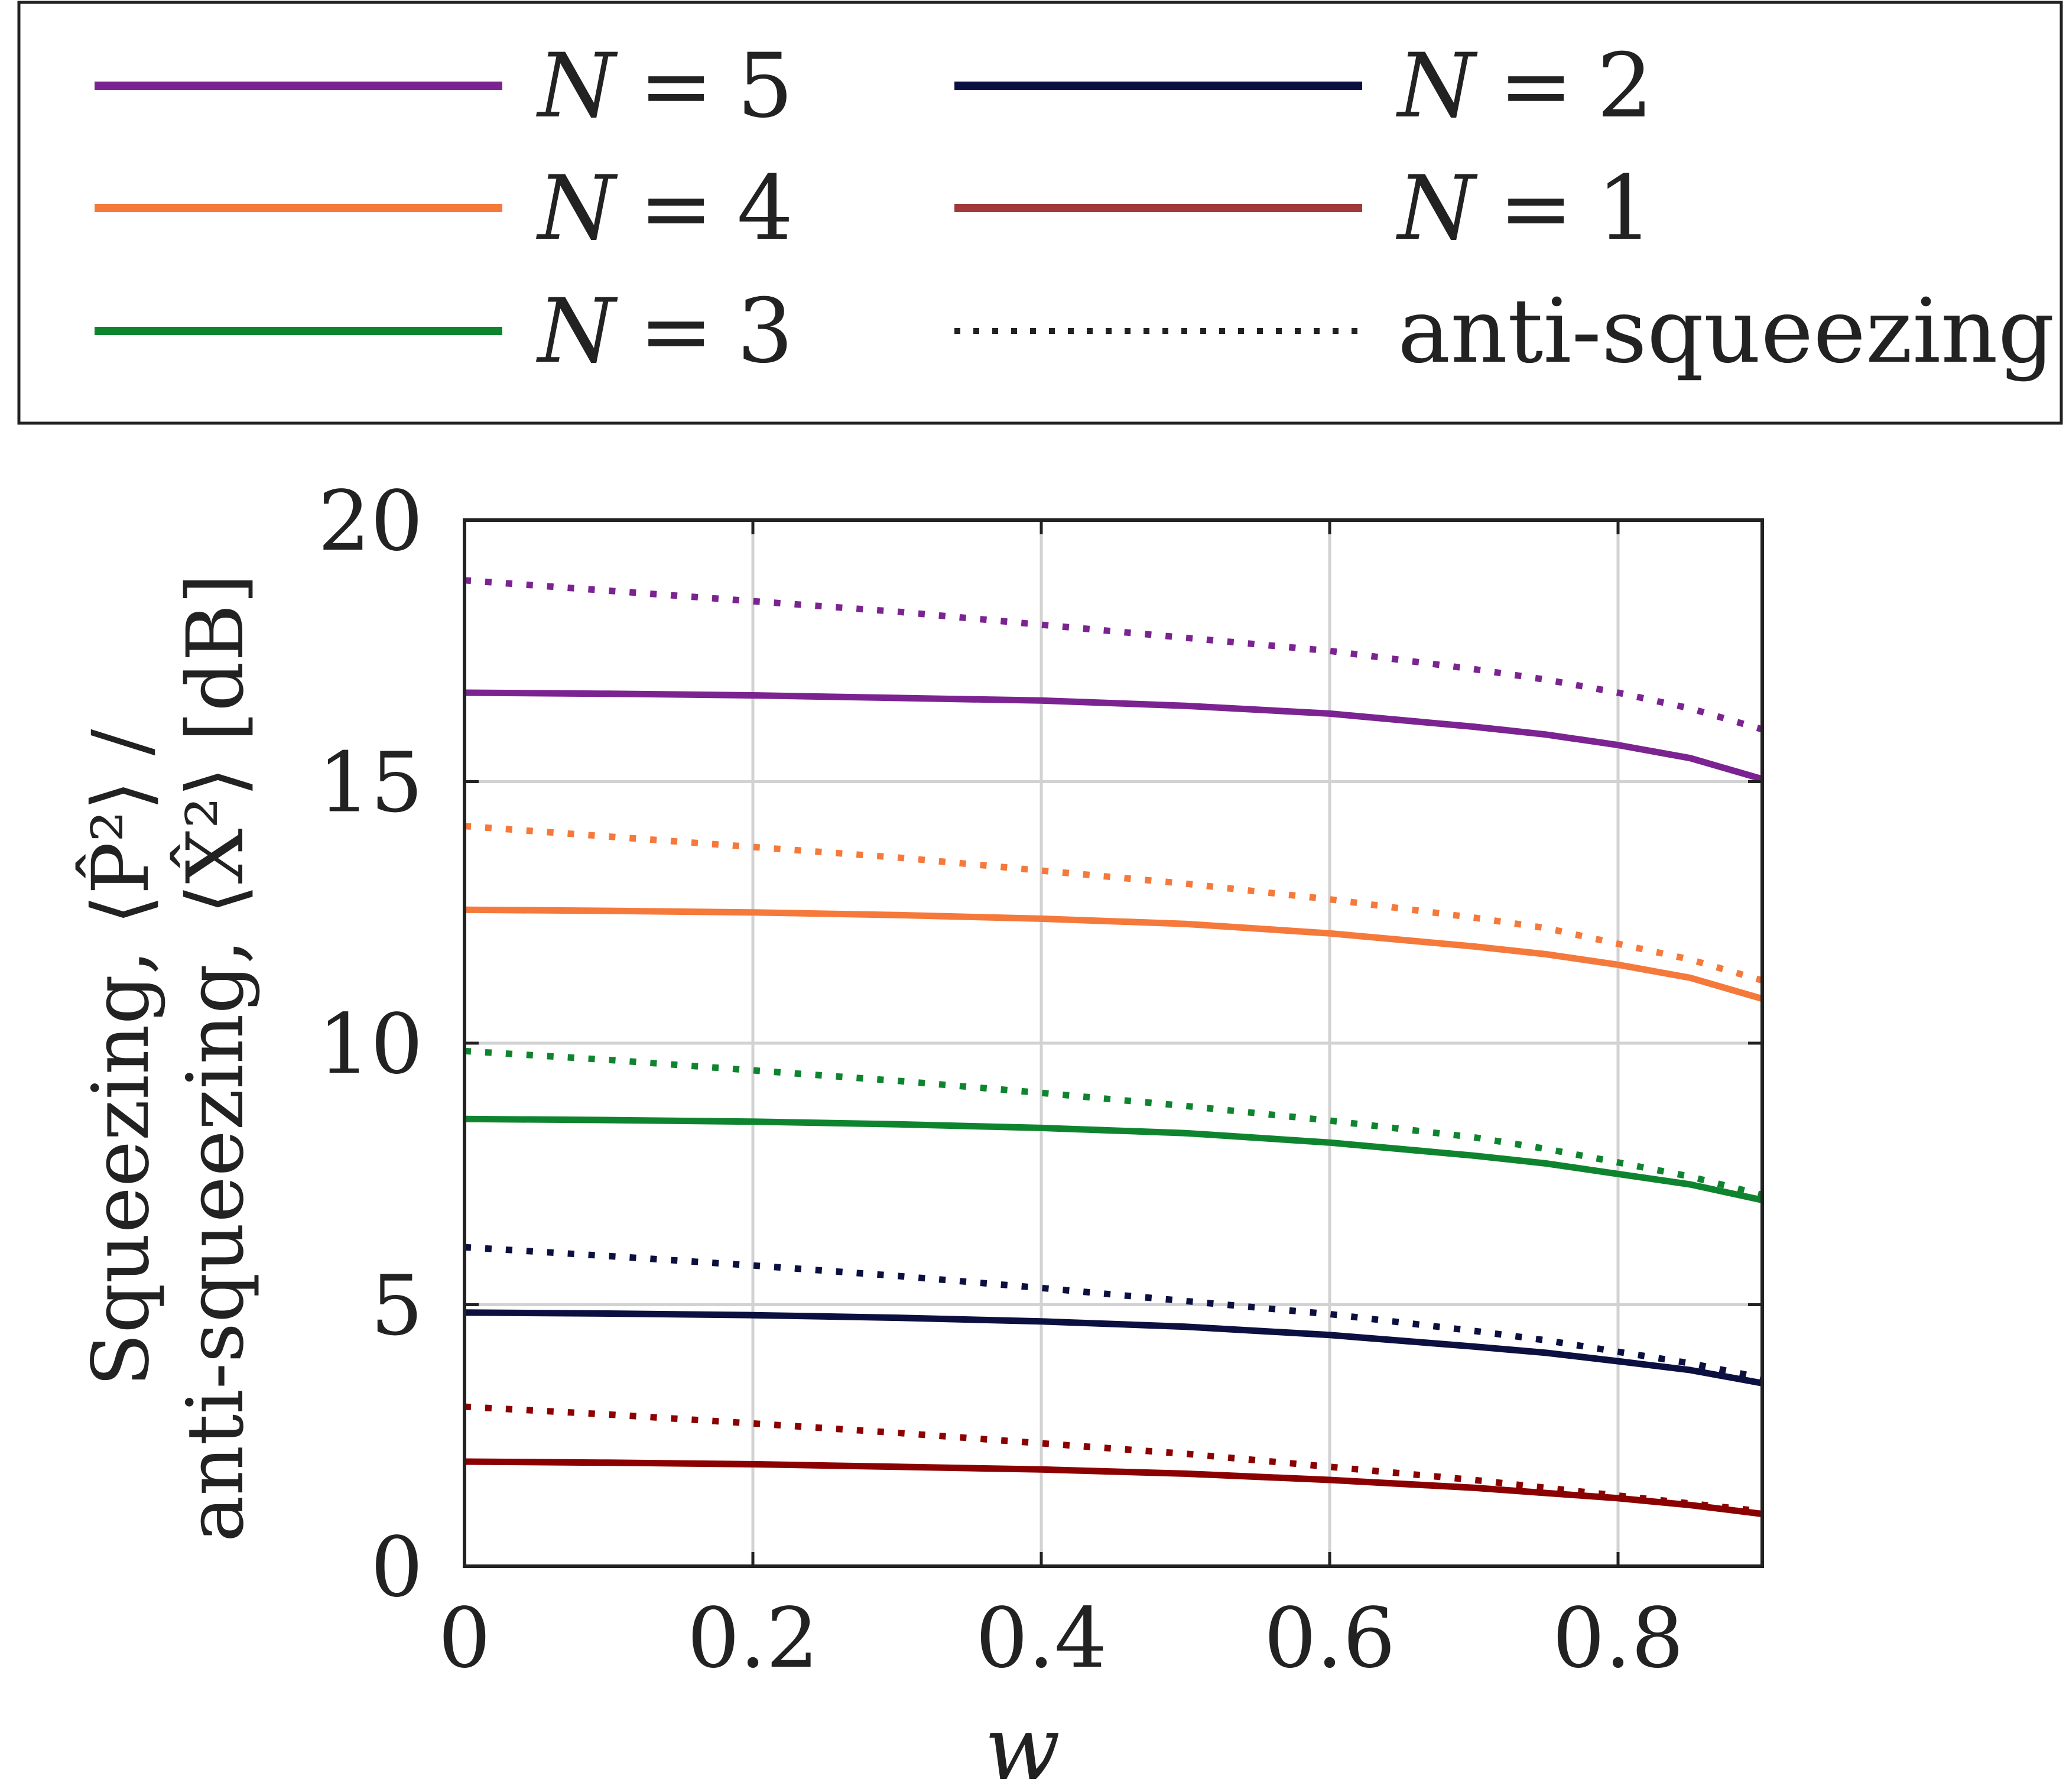  What do you see at coordinates (464, 1639) in the screenshot?
I see `x-tick-label: 0` at bounding box center [464, 1639].